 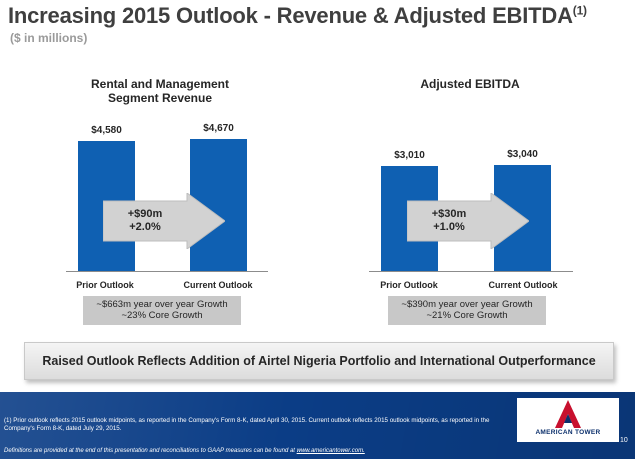 I want to click on chart2-title: Adjusted EBITDA, so click(x=470, y=84).